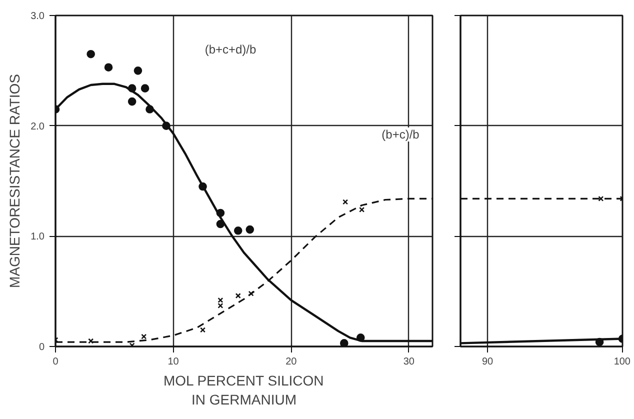 This screenshot has width=634, height=419. Describe the element at coordinates (230, 49) in the screenshot. I see `annotation: (b+c+d)/b` at that location.